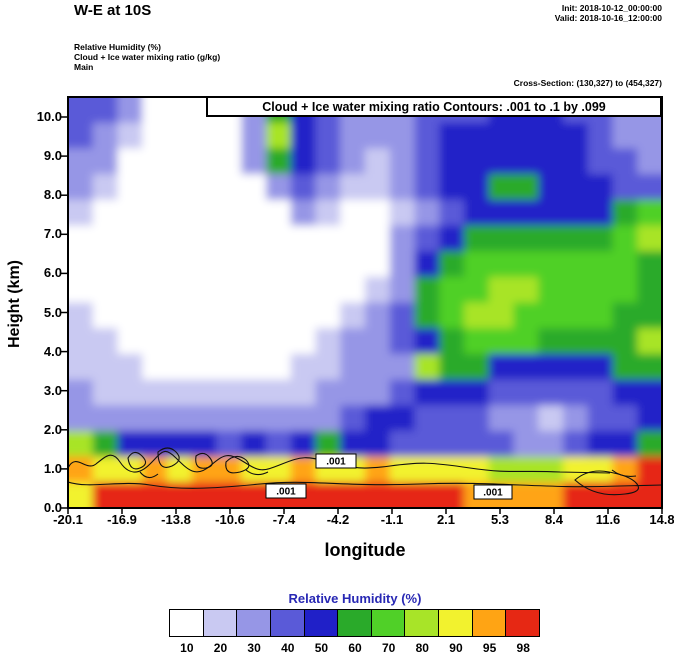 Image resolution: width=674 pixels, height=667 pixels. Describe the element at coordinates (52, 507) in the screenshot. I see `y-tick-label: 0.0` at that location.